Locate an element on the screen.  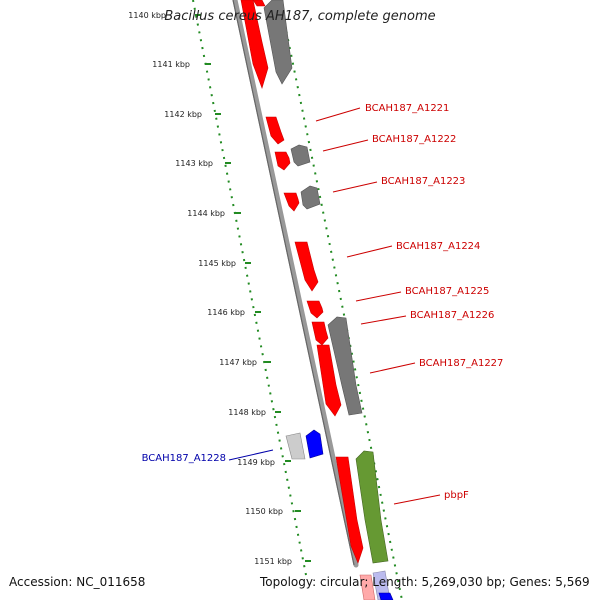
scale-tick-label: 1143 kbp is located at coordinates (194, 163).